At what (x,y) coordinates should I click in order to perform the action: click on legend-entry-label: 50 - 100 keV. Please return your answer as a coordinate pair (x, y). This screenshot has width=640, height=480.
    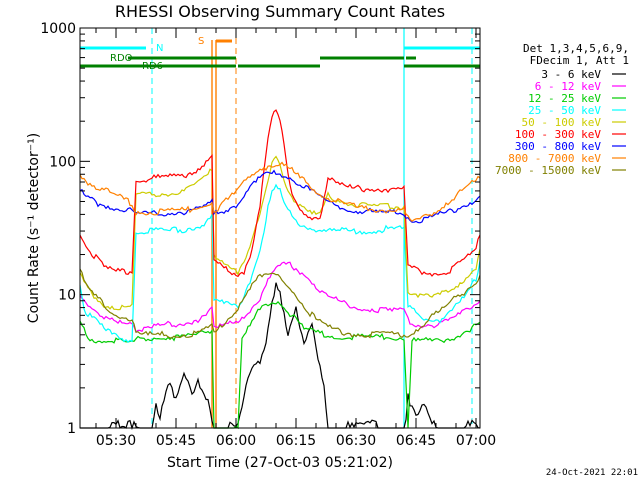
    Looking at the image, I should click on (562, 122).